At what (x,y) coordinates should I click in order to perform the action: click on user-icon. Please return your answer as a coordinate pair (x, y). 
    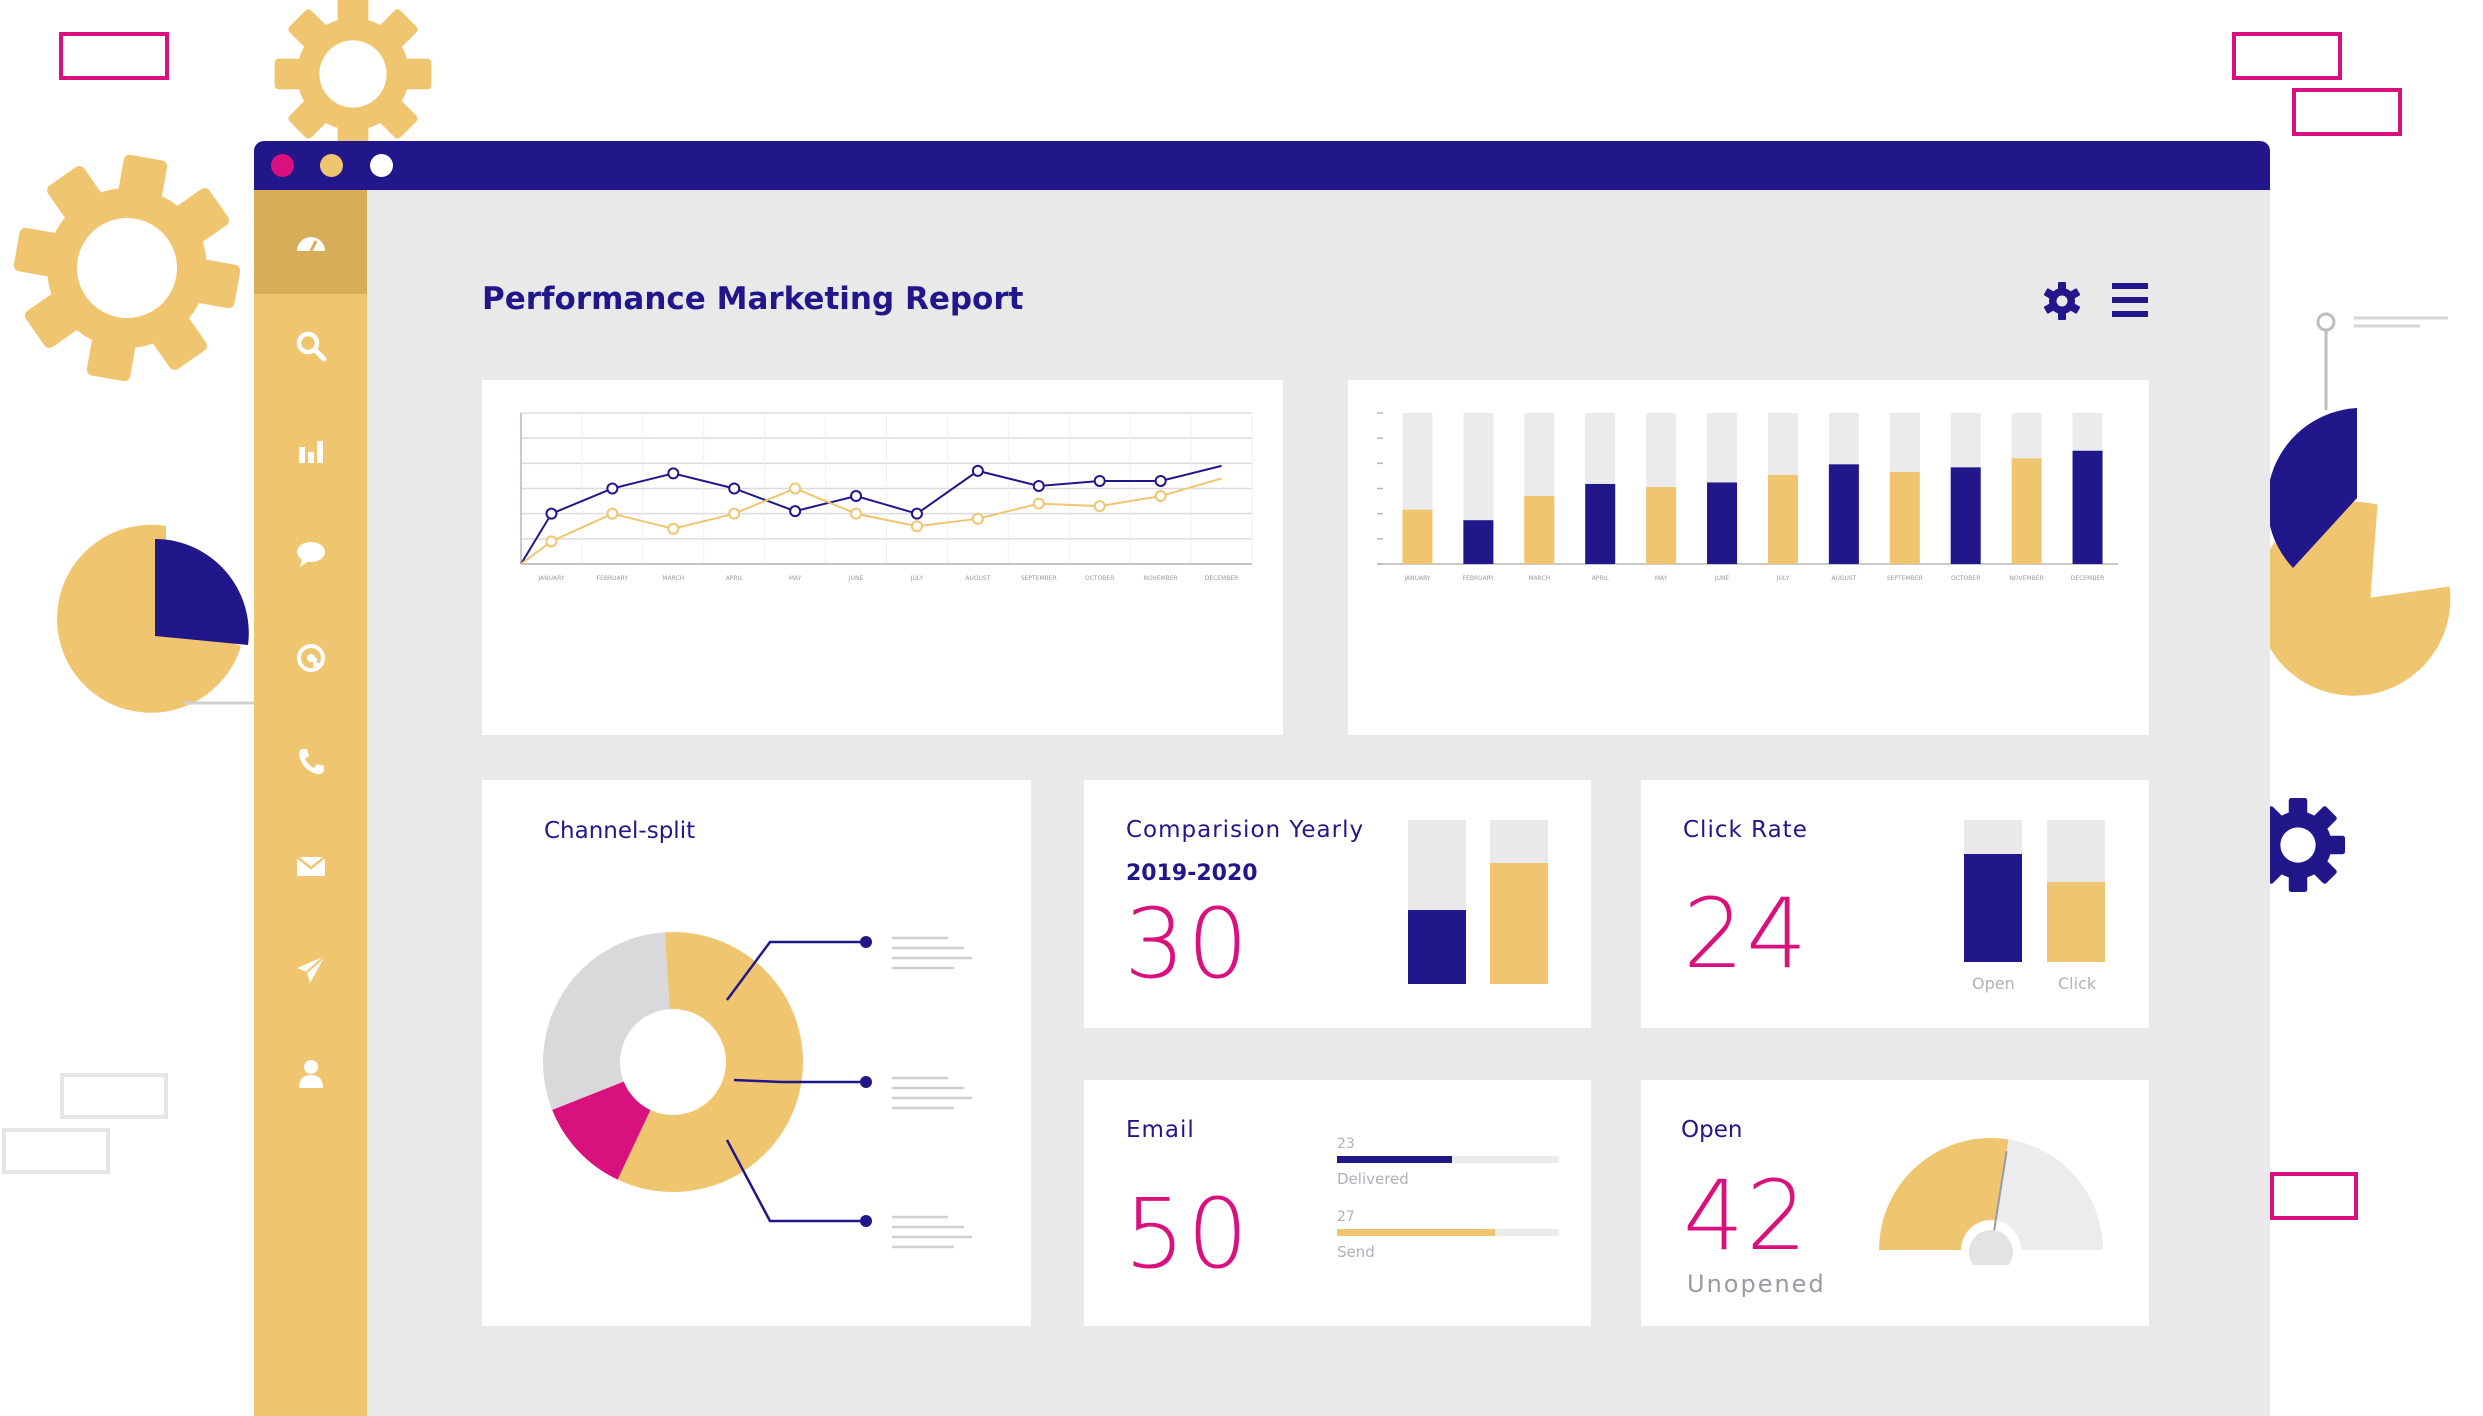
    Looking at the image, I should click on (310, 1074).